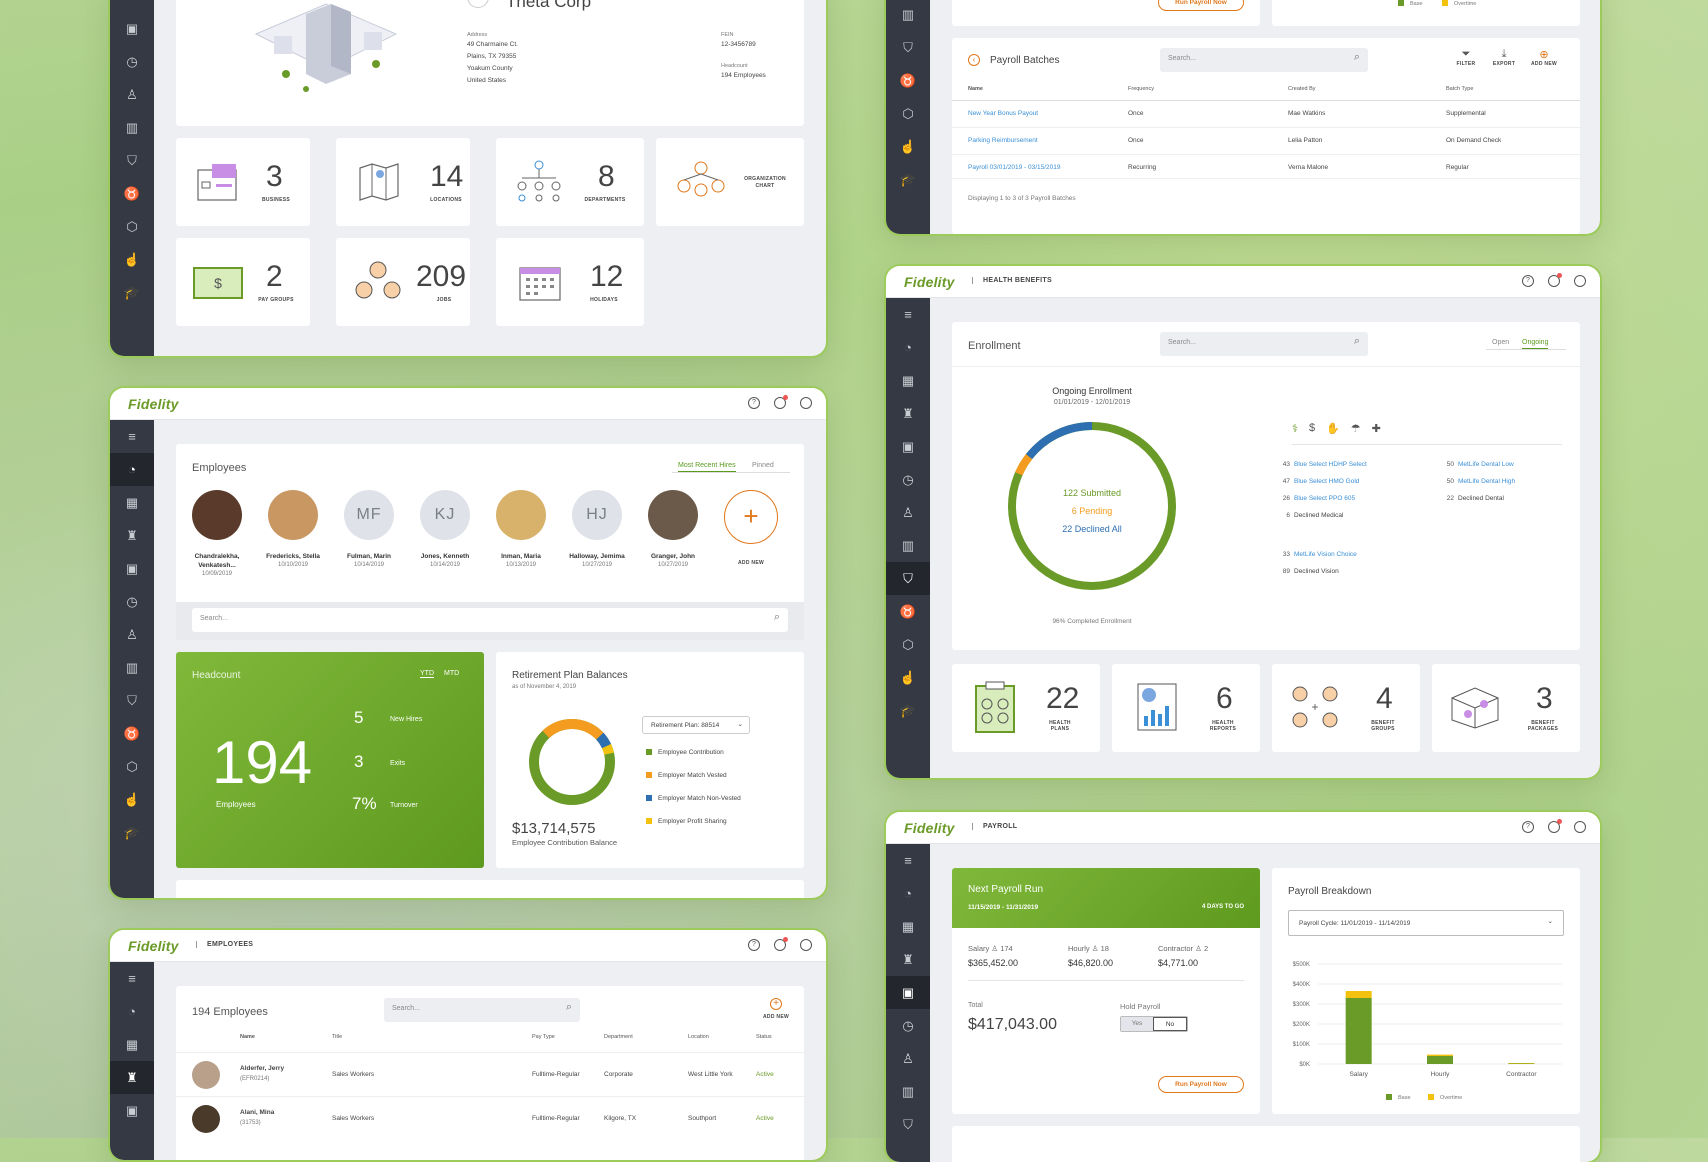 The width and height of the screenshot is (1708, 1162). Describe the element at coordinates (1426, 923) in the screenshot. I see `payroll-cycle-select: Payroll Cycle: 11/01/2019 - 11/14/2019 ⌄` at that location.